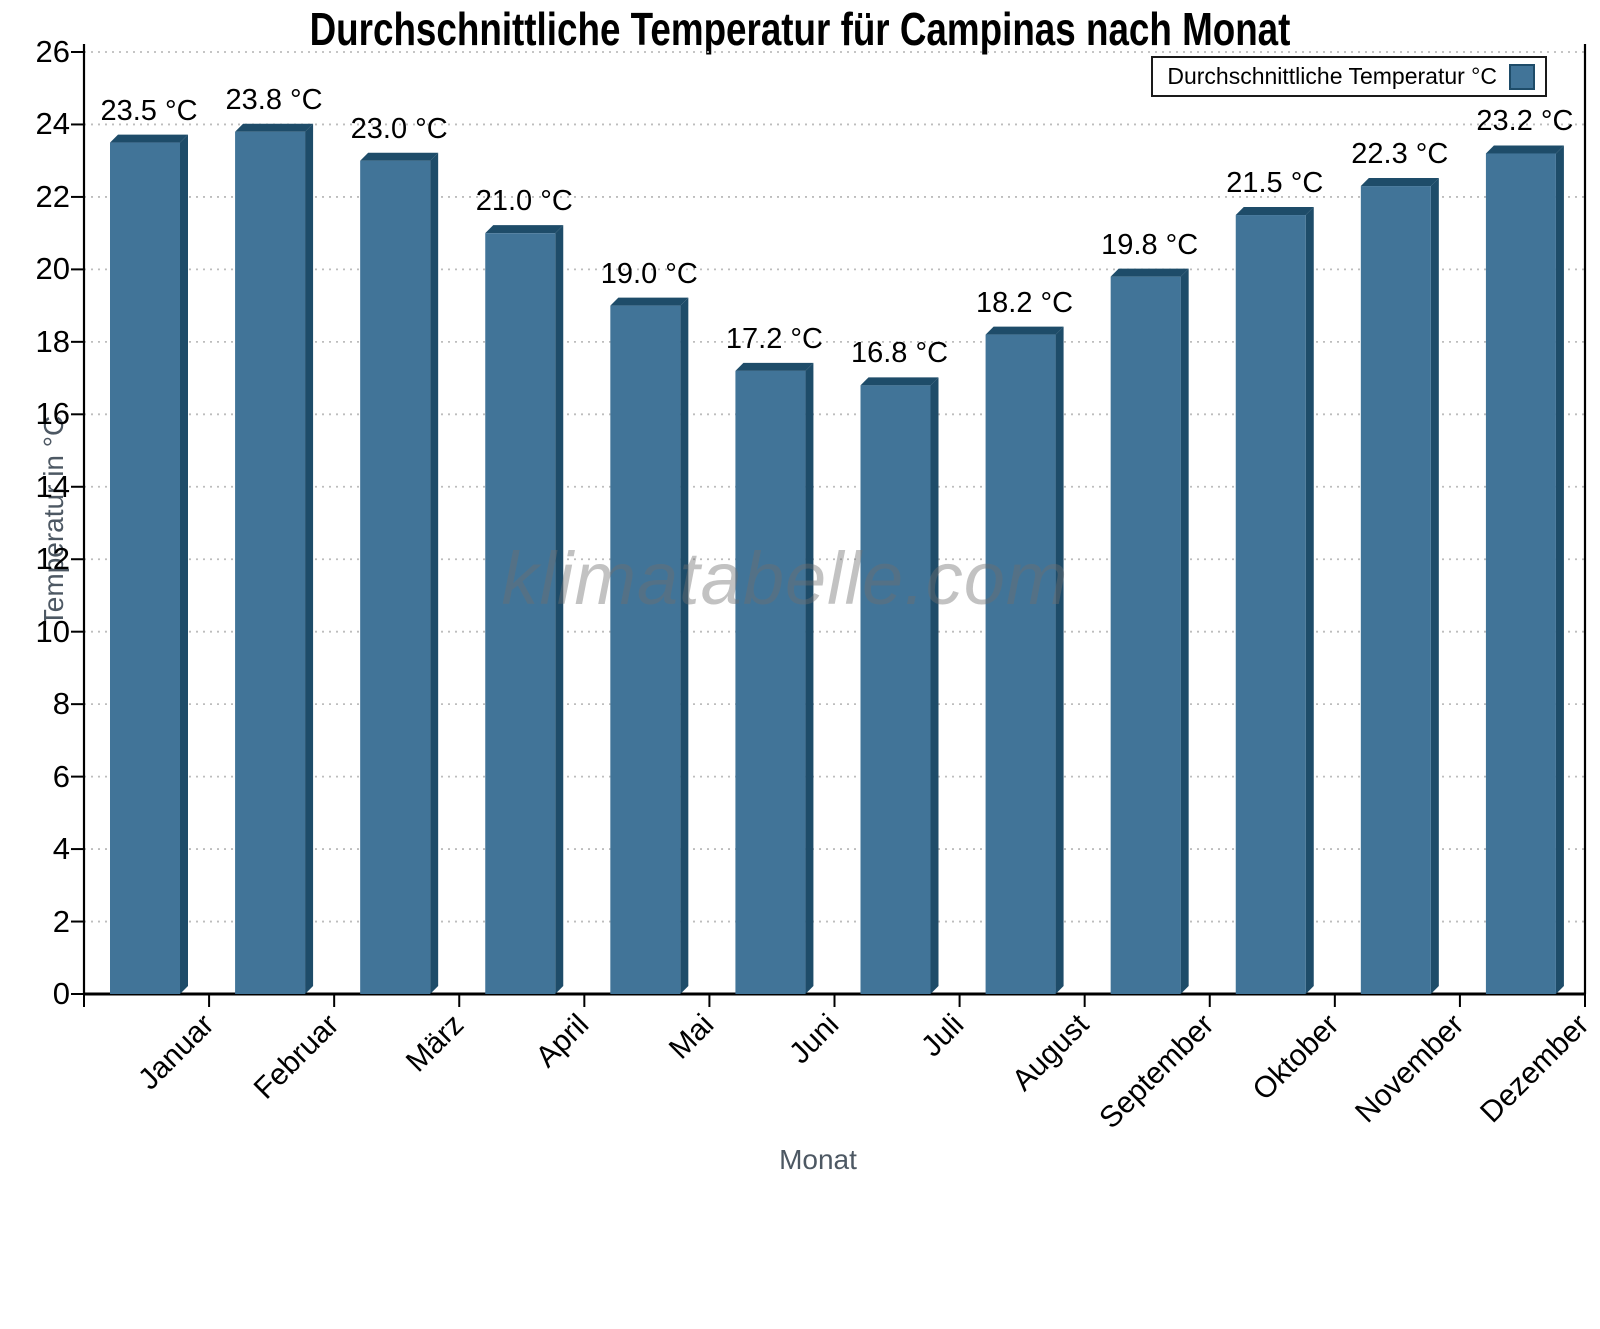  I want to click on y-tick-label: 14, so click(52, 486).